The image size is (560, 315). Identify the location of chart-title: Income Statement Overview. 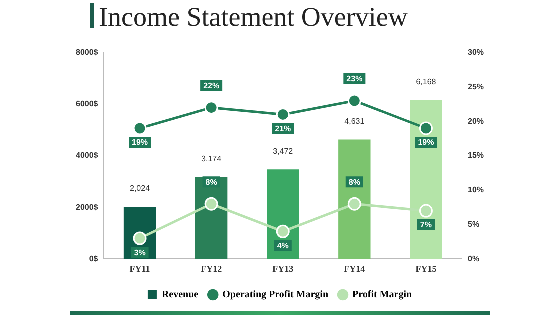
(253, 17).